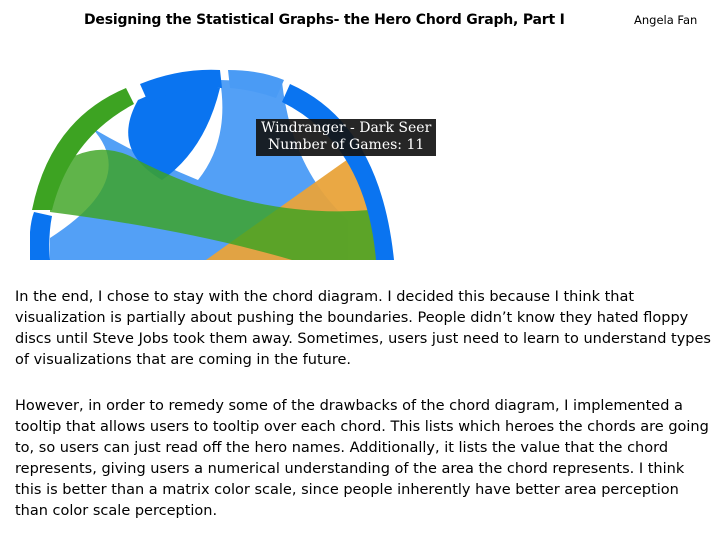 The image size is (720, 540). What do you see at coordinates (346, 128) in the screenshot?
I see `tooltip-hero-pair: Windranger - Dark Seer` at bounding box center [346, 128].